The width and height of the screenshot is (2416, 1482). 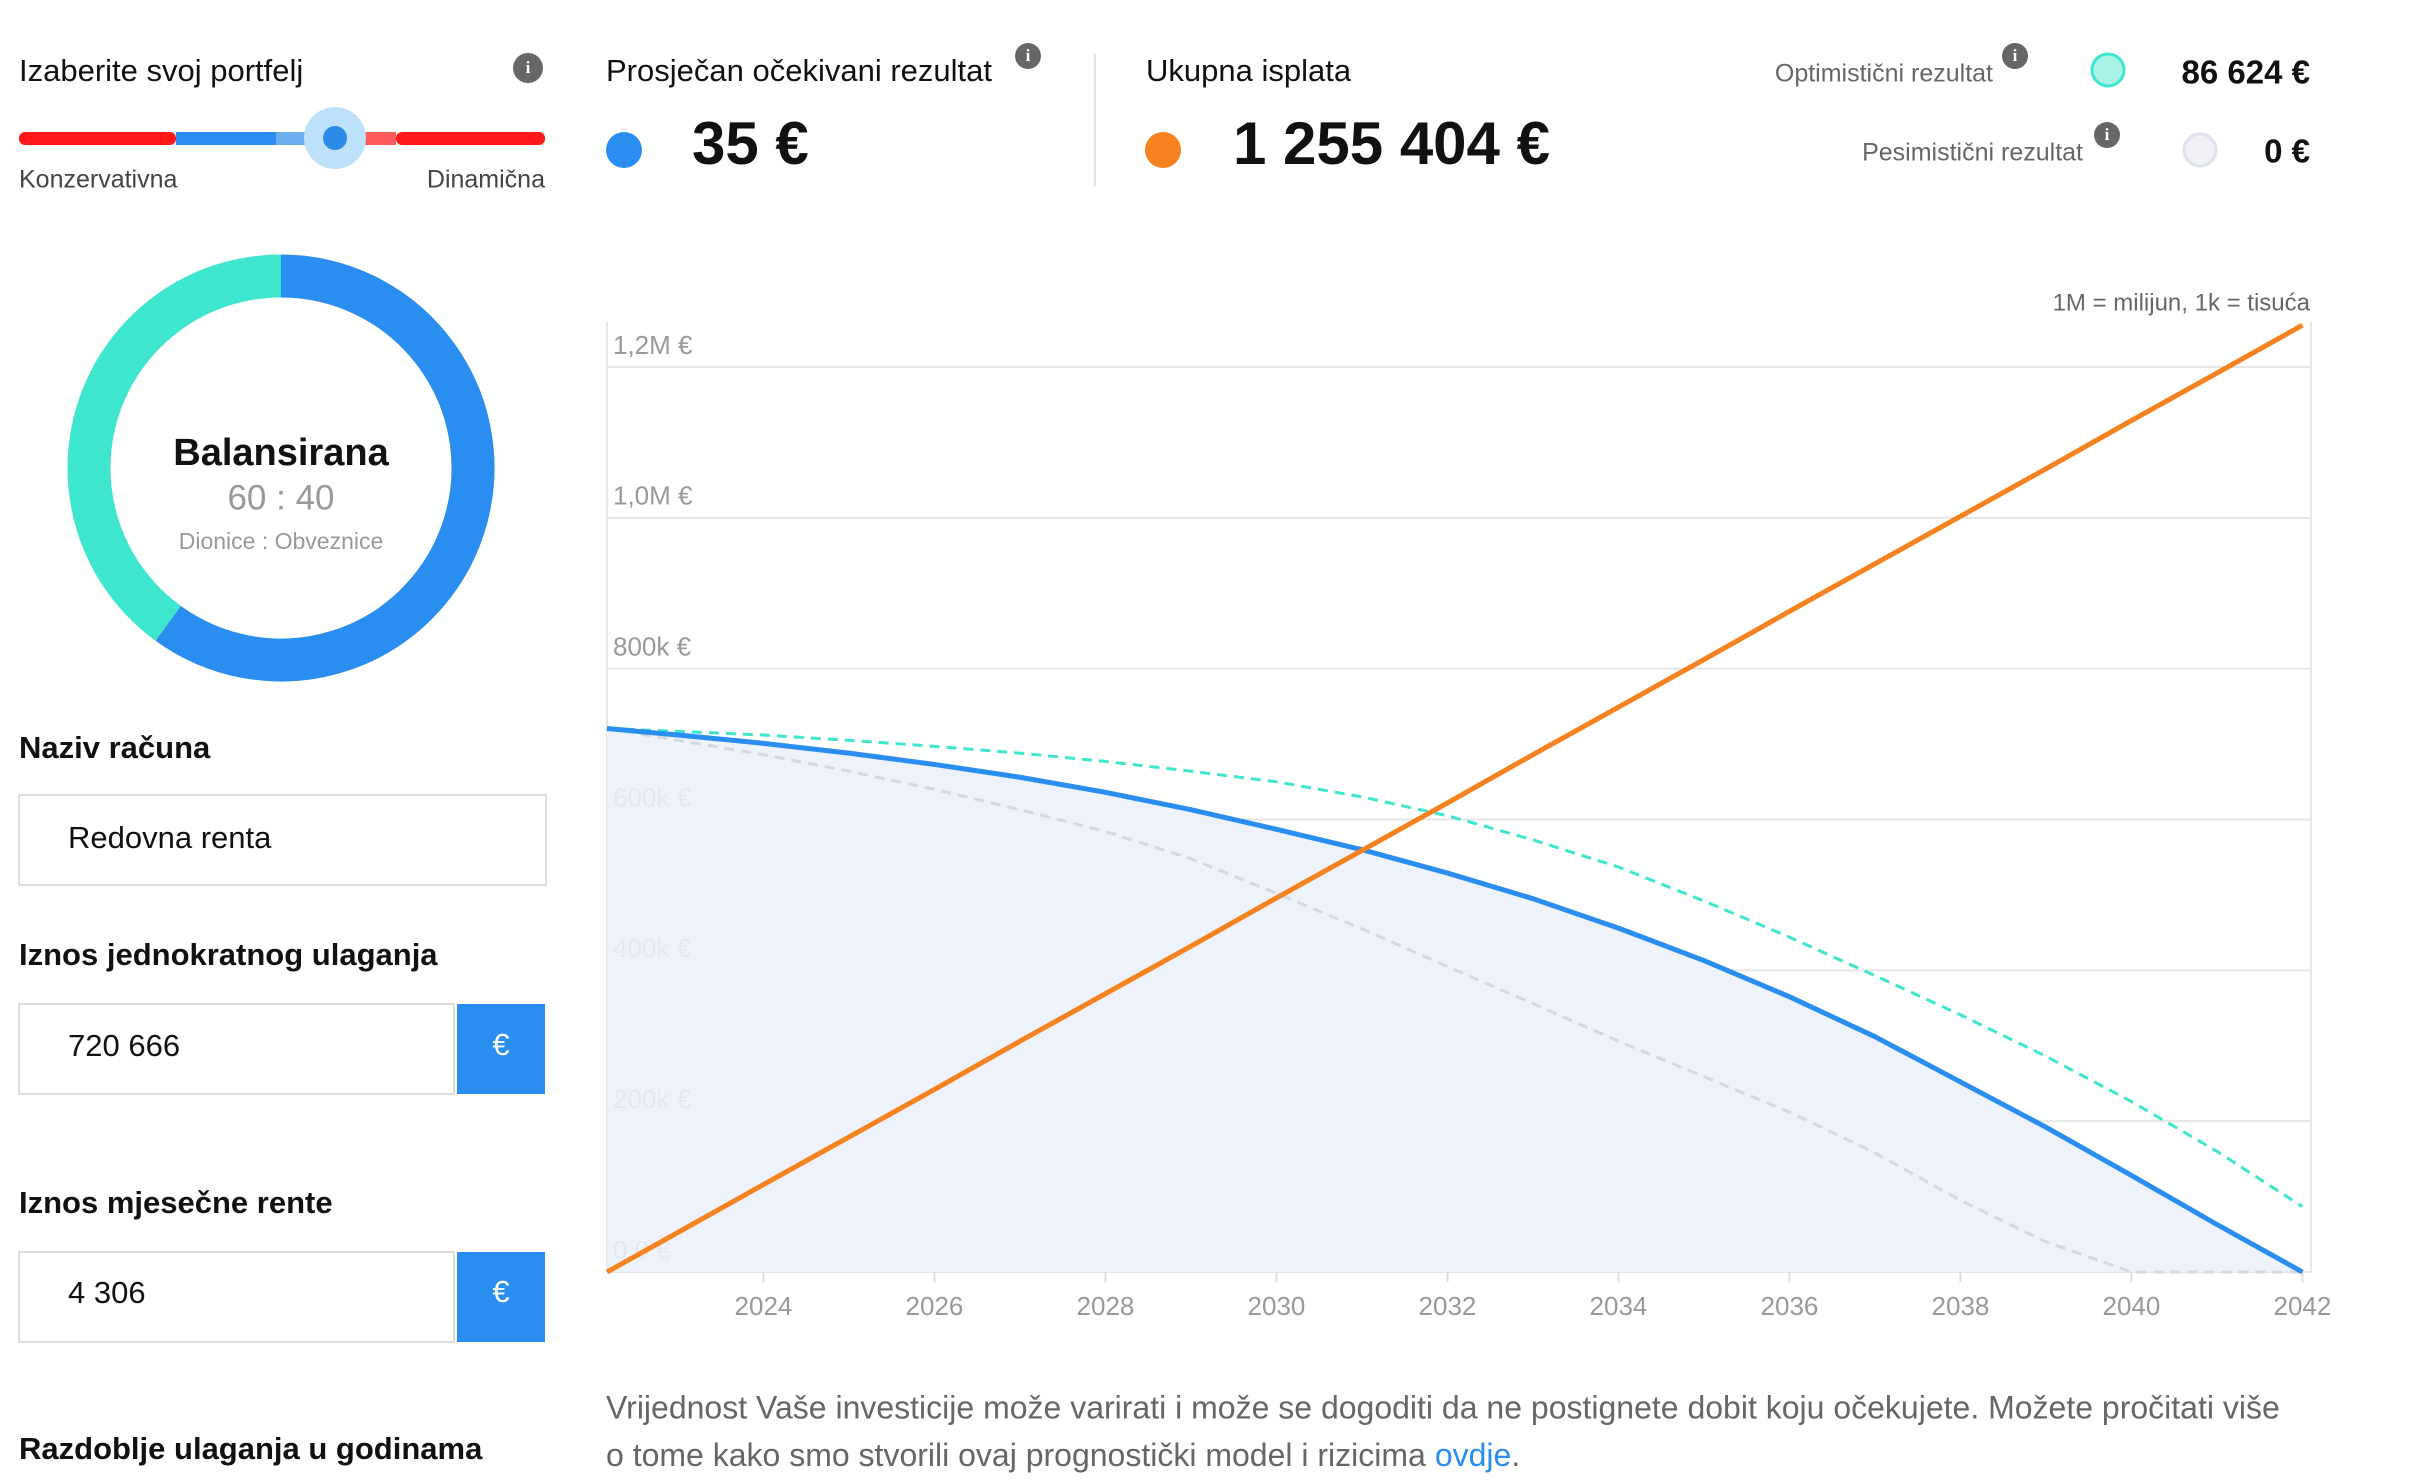 What do you see at coordinates (1972, 153) in the screenshot?
I see `stat-label: Pesimistični rezultat` at bounding box center [1972, 153].